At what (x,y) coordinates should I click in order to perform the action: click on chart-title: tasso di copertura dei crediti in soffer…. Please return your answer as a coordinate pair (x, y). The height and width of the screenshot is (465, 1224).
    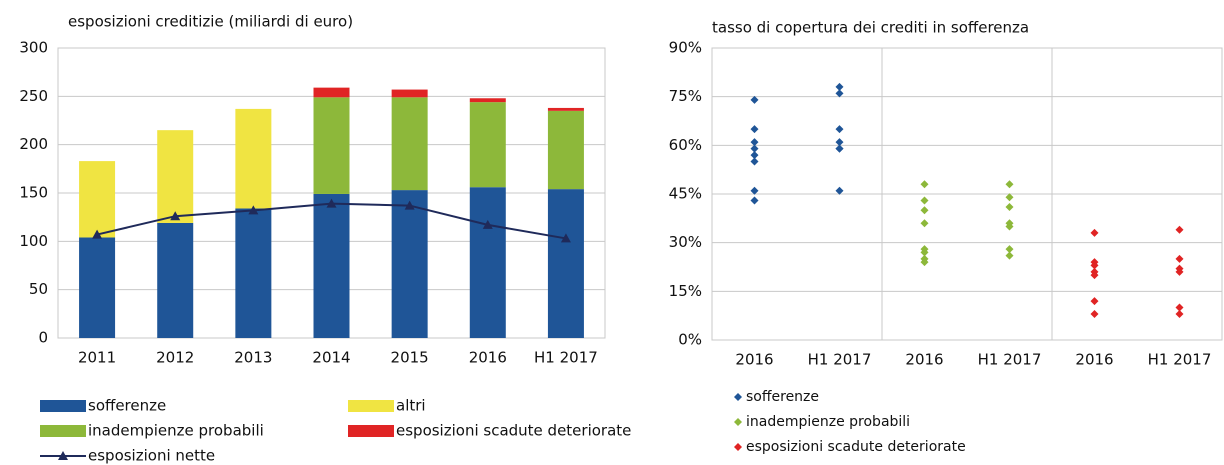
    Looking at the image, I should click on (870, 28).